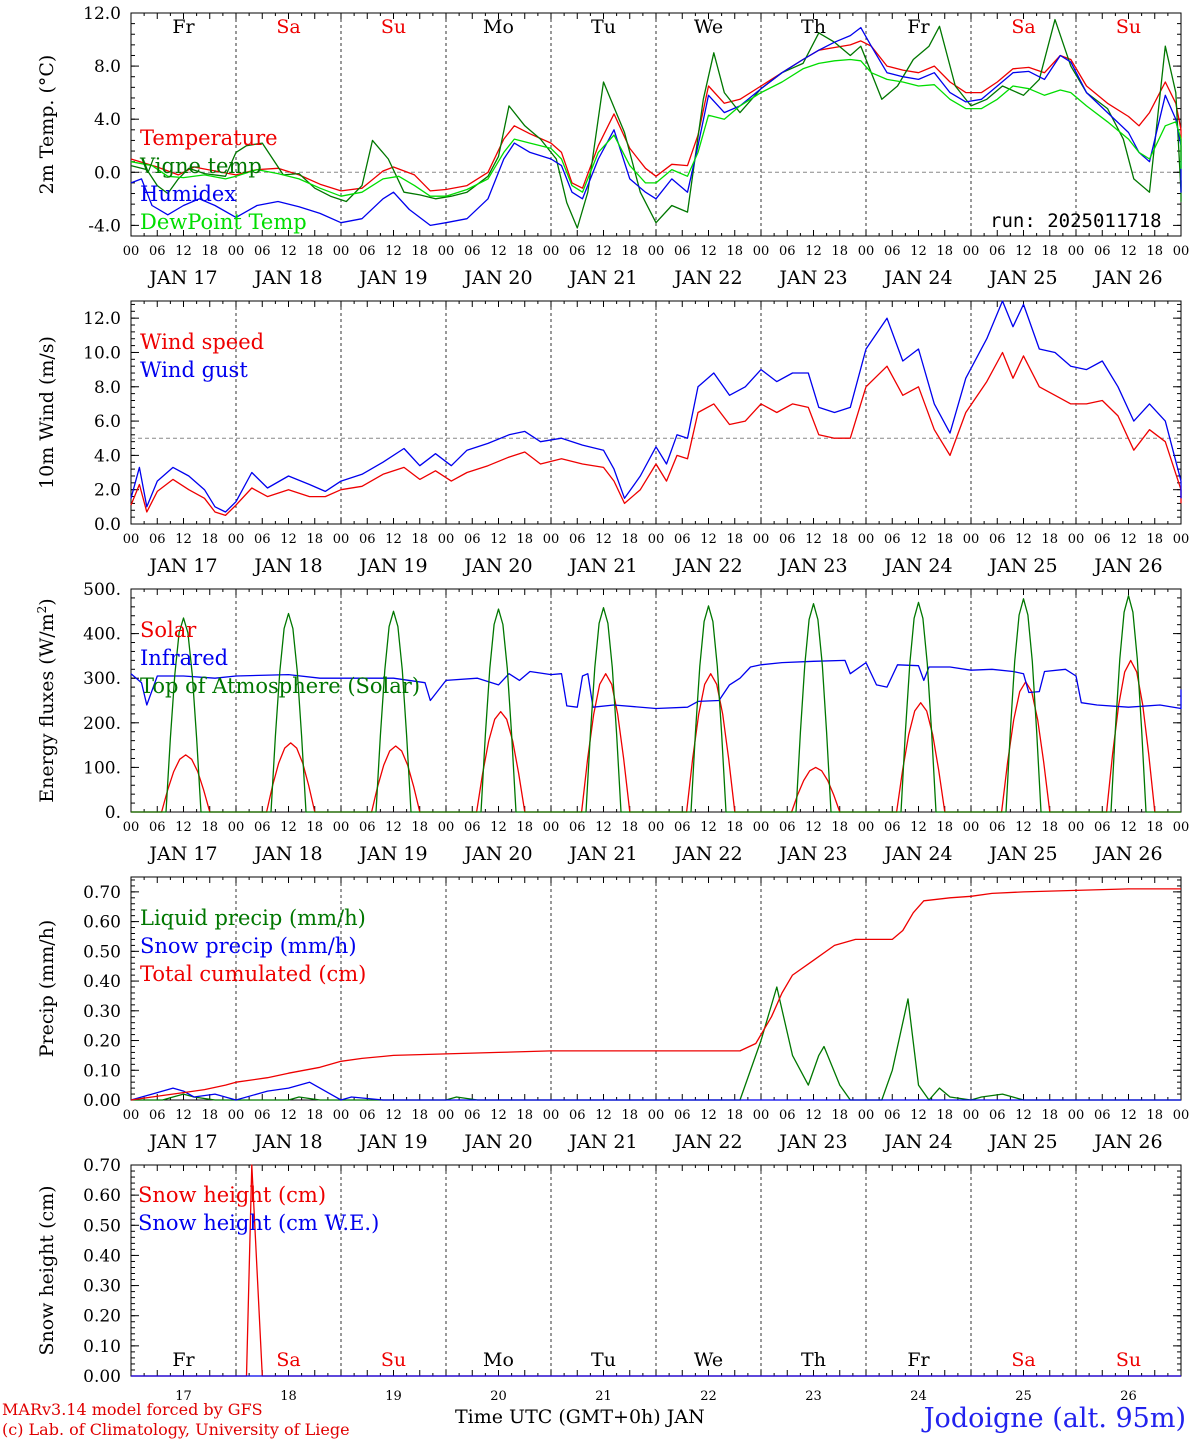  Describe the element at coordinates (393, 1396) in the screenshot. I see `day-number-label: 19` at that location.